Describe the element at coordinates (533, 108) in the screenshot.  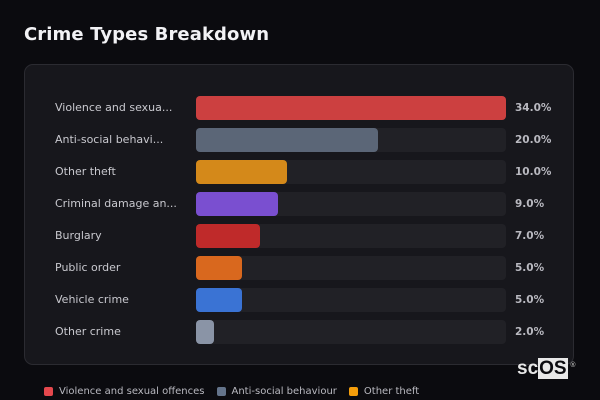
I see `bar-value: 34.0%` at that location.